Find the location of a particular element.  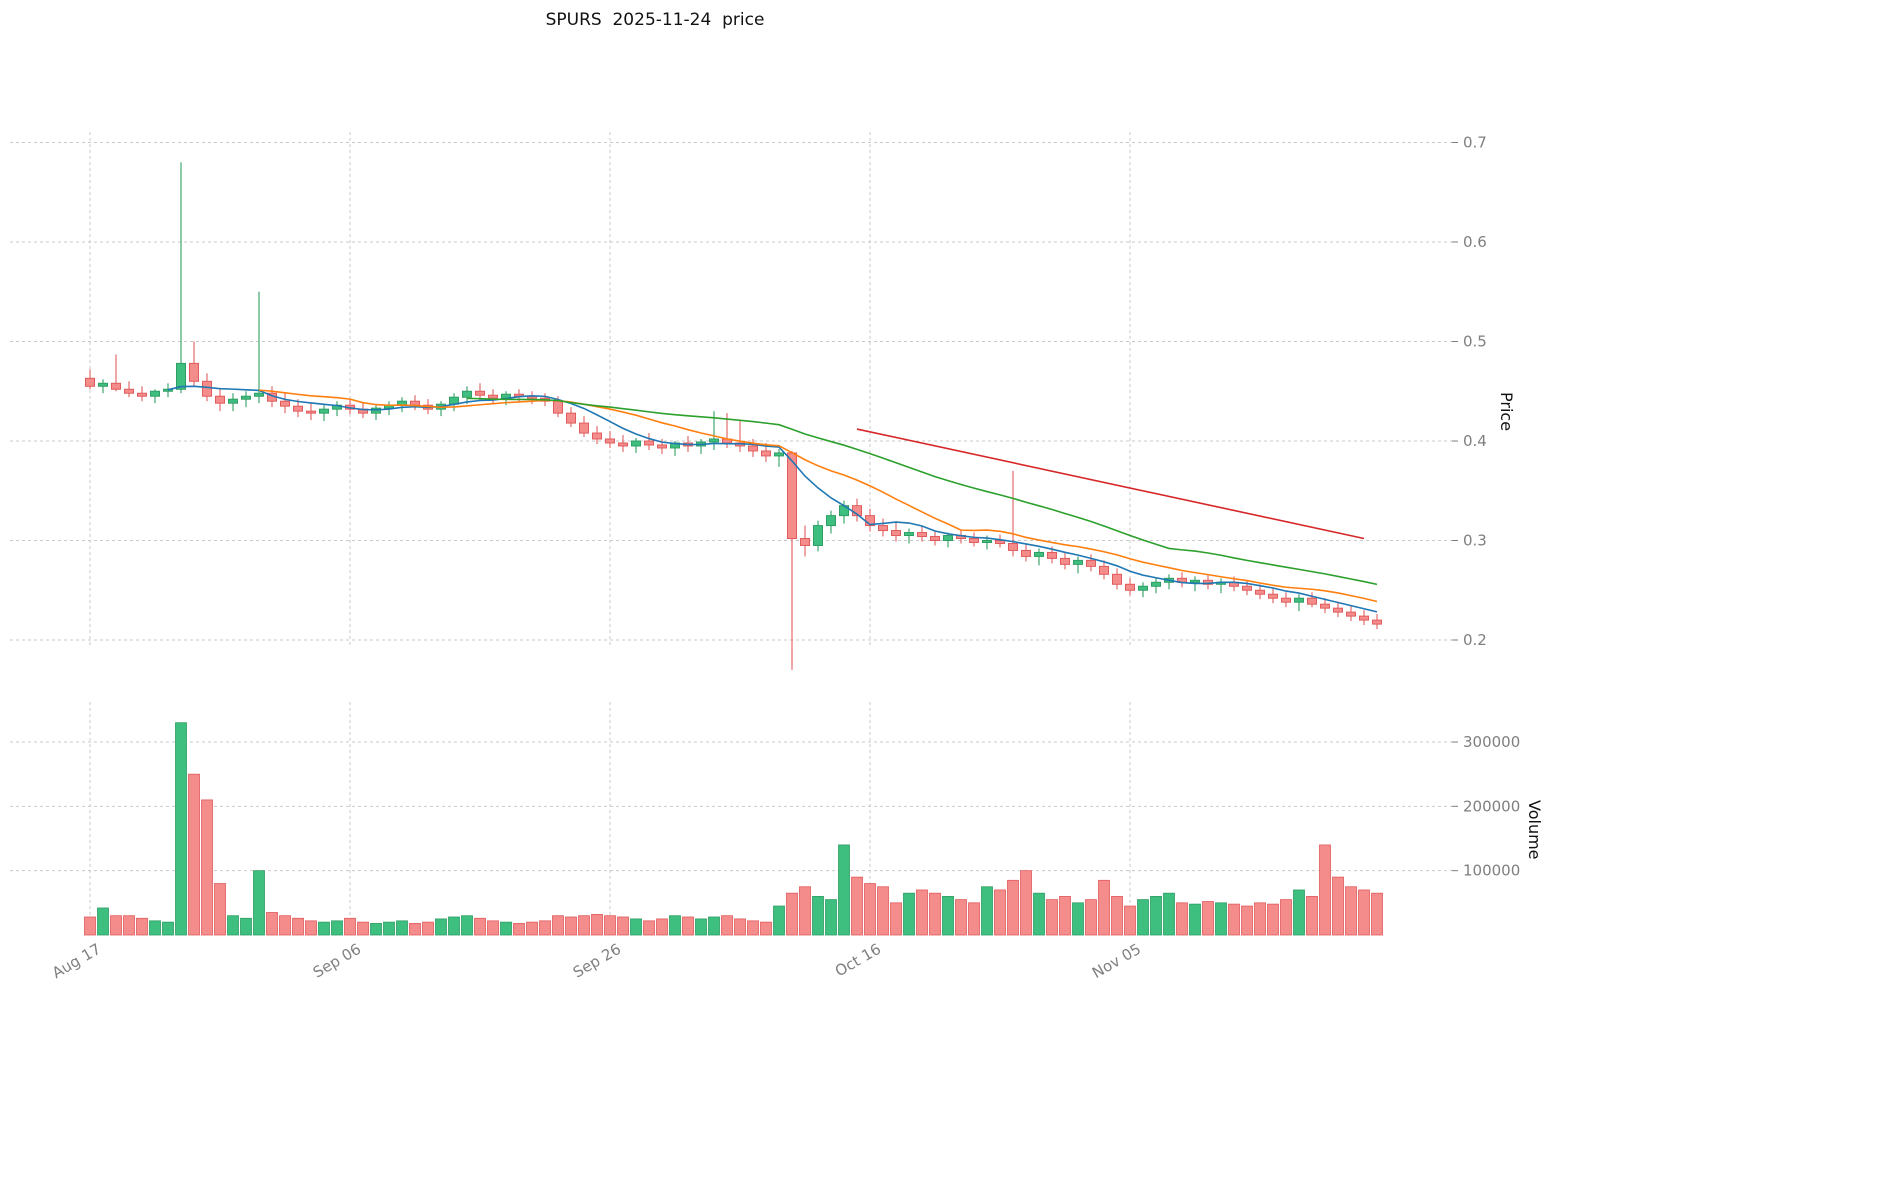

volume-tick-label: 200000 is located at coordinates (1491, 806).